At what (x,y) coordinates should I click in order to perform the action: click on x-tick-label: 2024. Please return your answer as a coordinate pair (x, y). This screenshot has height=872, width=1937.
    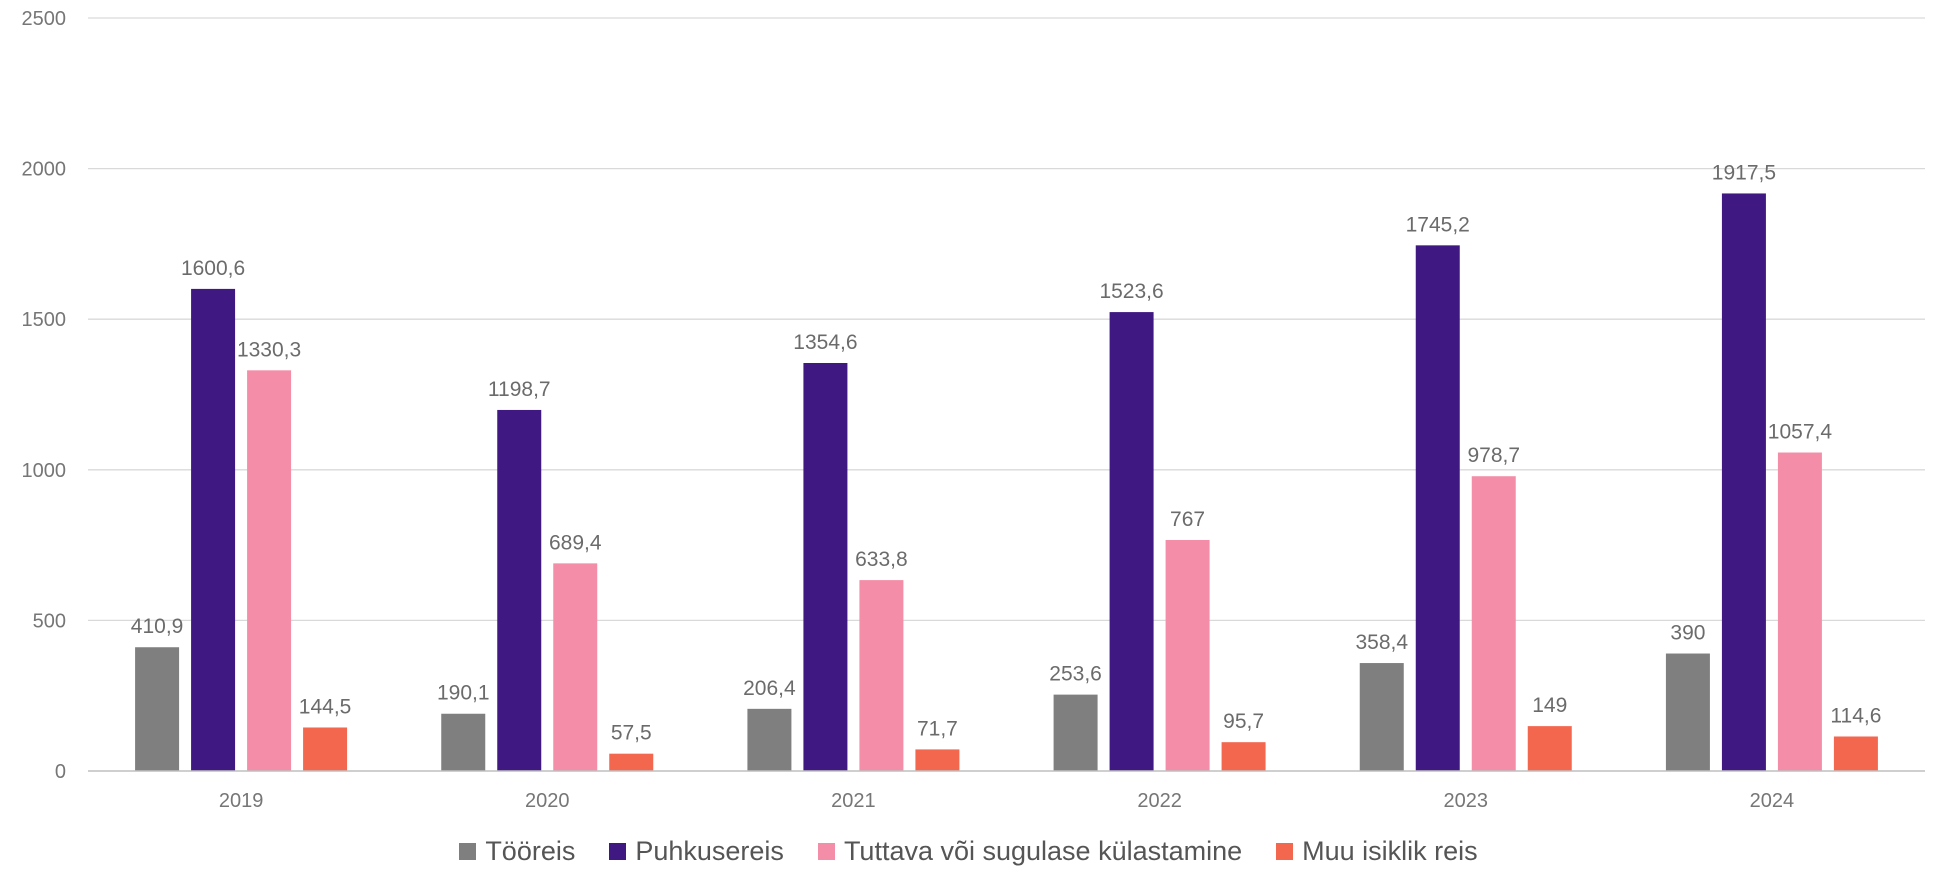
    Looking at the image, I should click on (1772, 801).